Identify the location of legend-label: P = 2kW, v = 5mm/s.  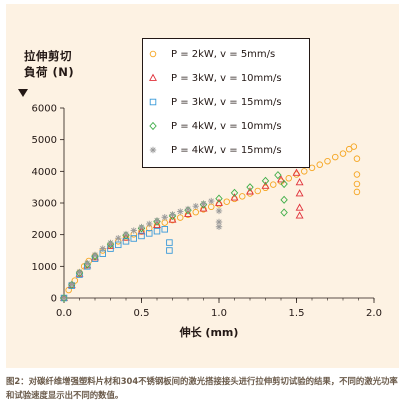
(223, 54).